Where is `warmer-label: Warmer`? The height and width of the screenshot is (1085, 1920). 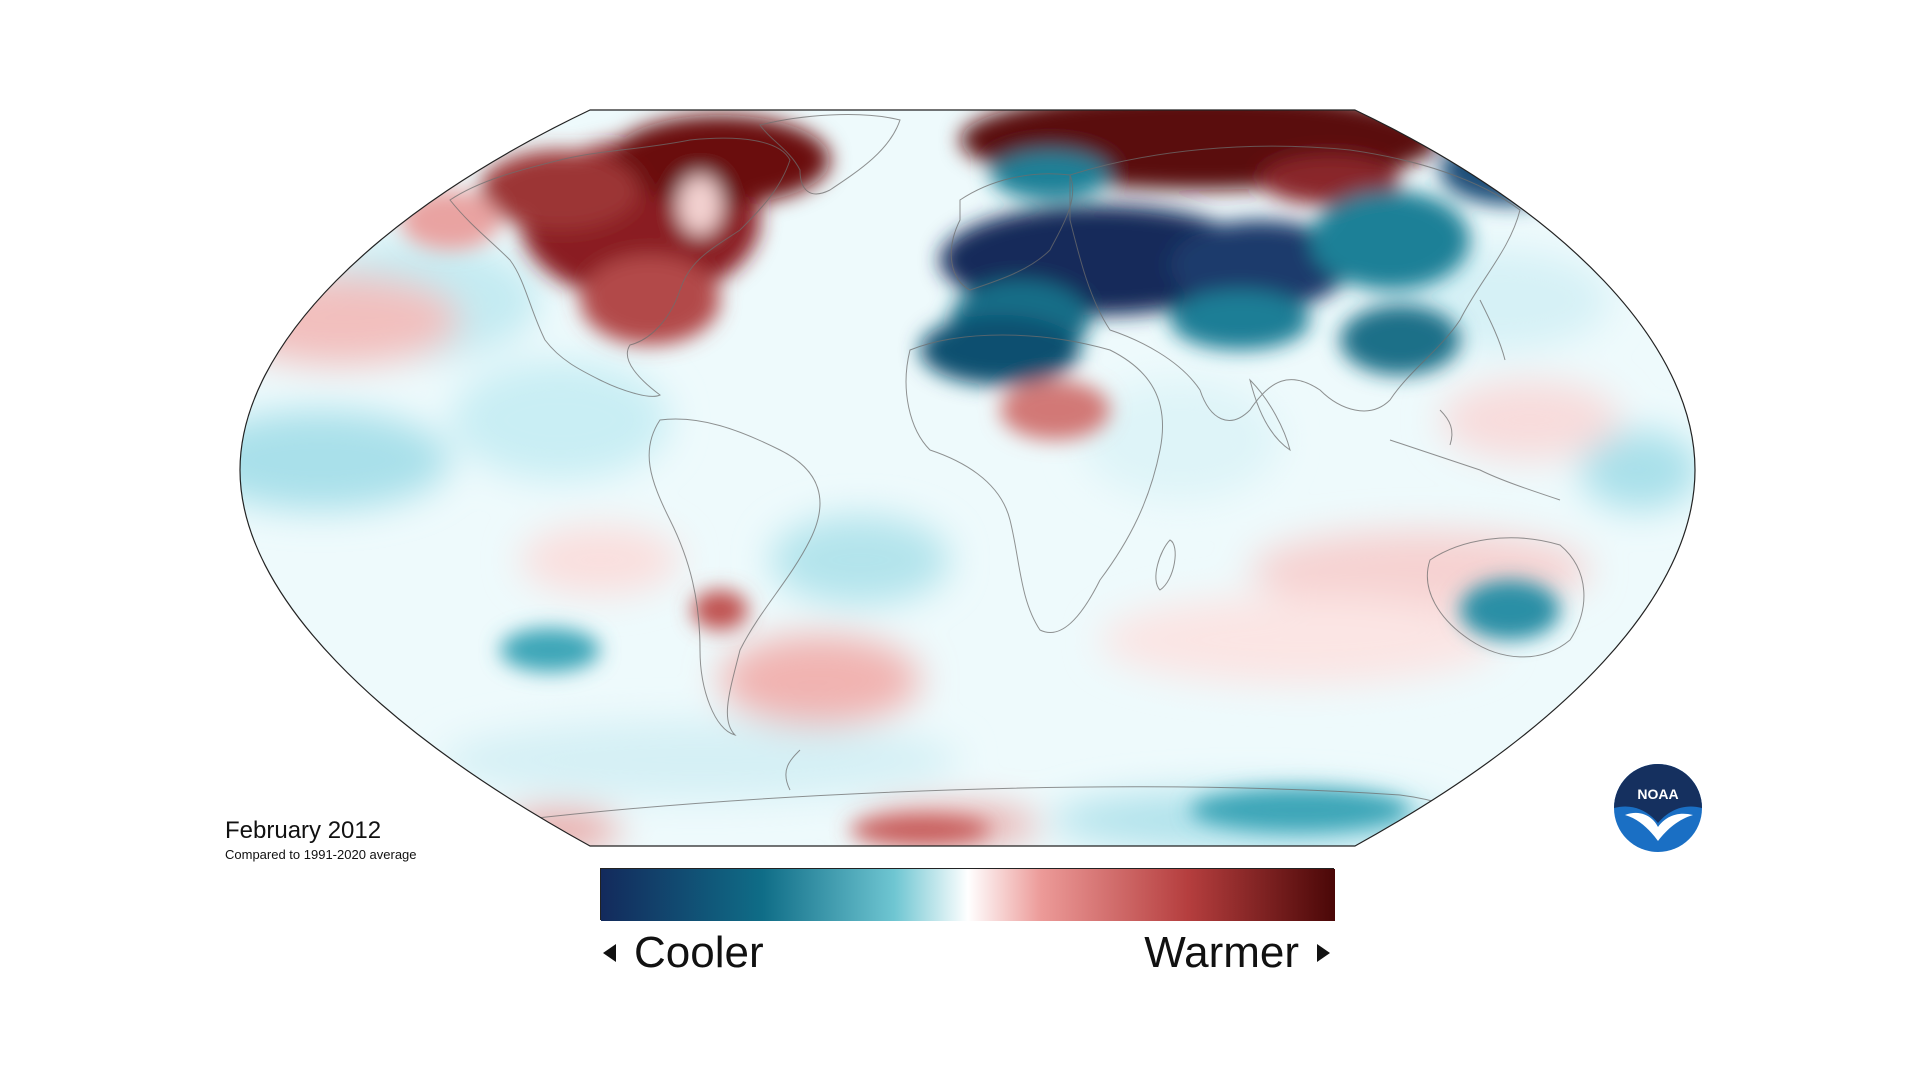 warmer-label: Warmer is located at coordinates (1237, 953).